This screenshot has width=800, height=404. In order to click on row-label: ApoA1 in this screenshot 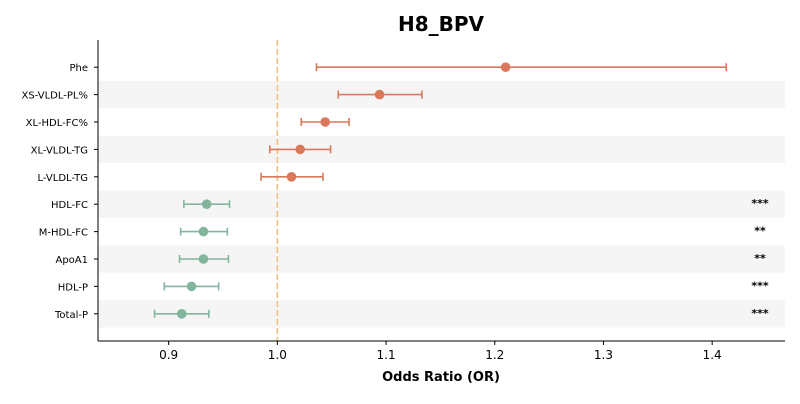, I will do `click(71, 260)`.